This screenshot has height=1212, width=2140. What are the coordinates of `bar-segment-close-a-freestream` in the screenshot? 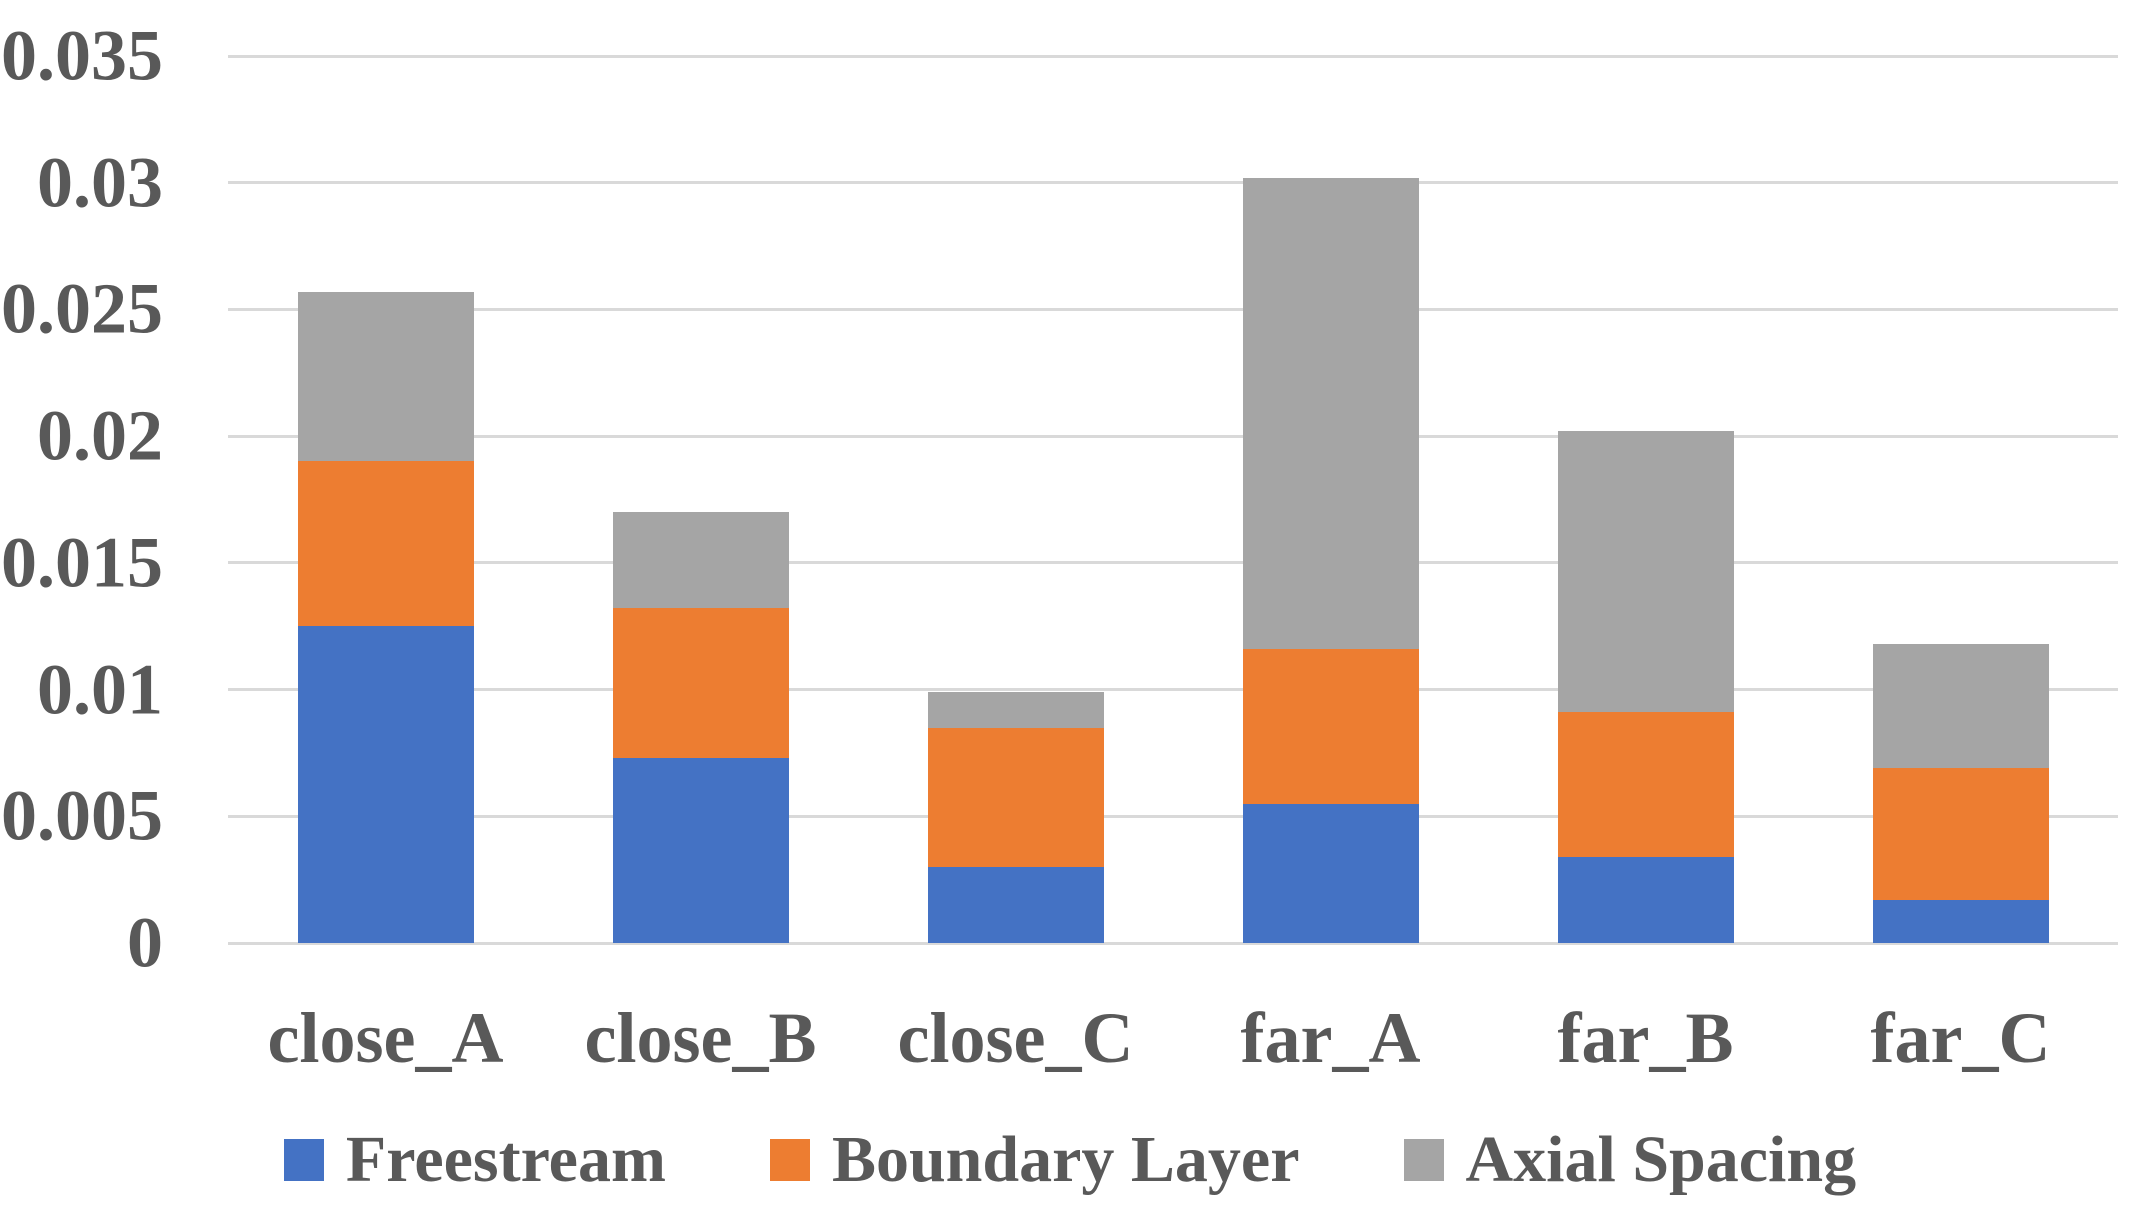 It's located at (385, 784).